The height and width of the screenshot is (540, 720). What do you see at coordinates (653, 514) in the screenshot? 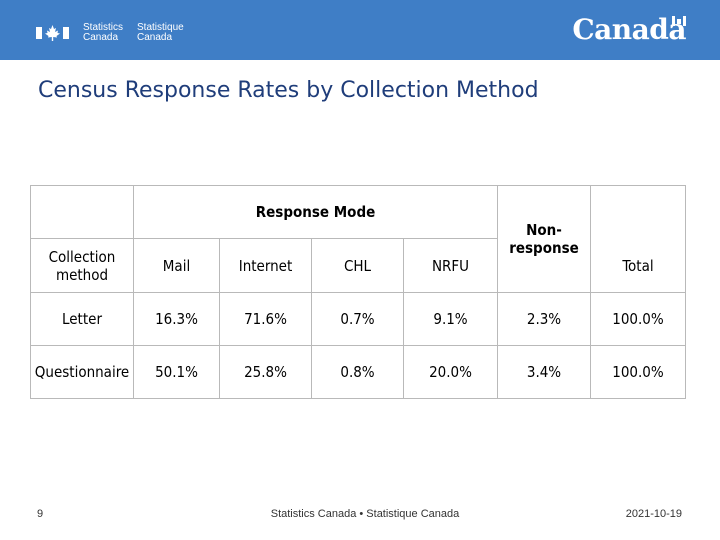
I see `footer-date: 2021-10-19` at bounding box center [653, 514].